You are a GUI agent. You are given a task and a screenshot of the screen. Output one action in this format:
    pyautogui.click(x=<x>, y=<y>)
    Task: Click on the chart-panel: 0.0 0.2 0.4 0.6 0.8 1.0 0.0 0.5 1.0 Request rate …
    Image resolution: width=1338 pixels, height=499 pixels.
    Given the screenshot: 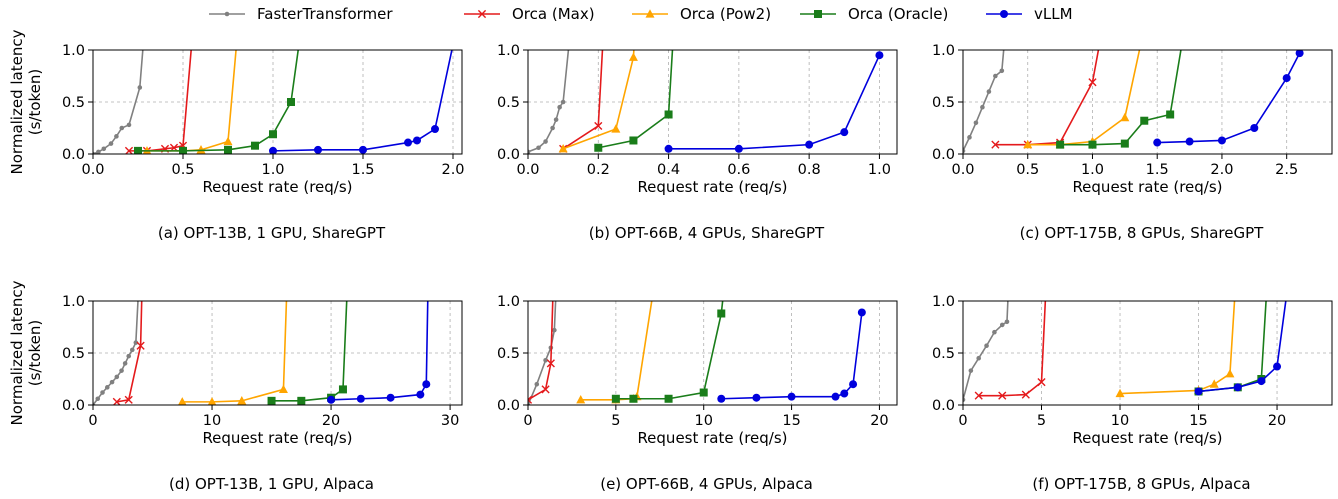 What is the action you would take?
    pyautogui.click(x=697, y=142)
    